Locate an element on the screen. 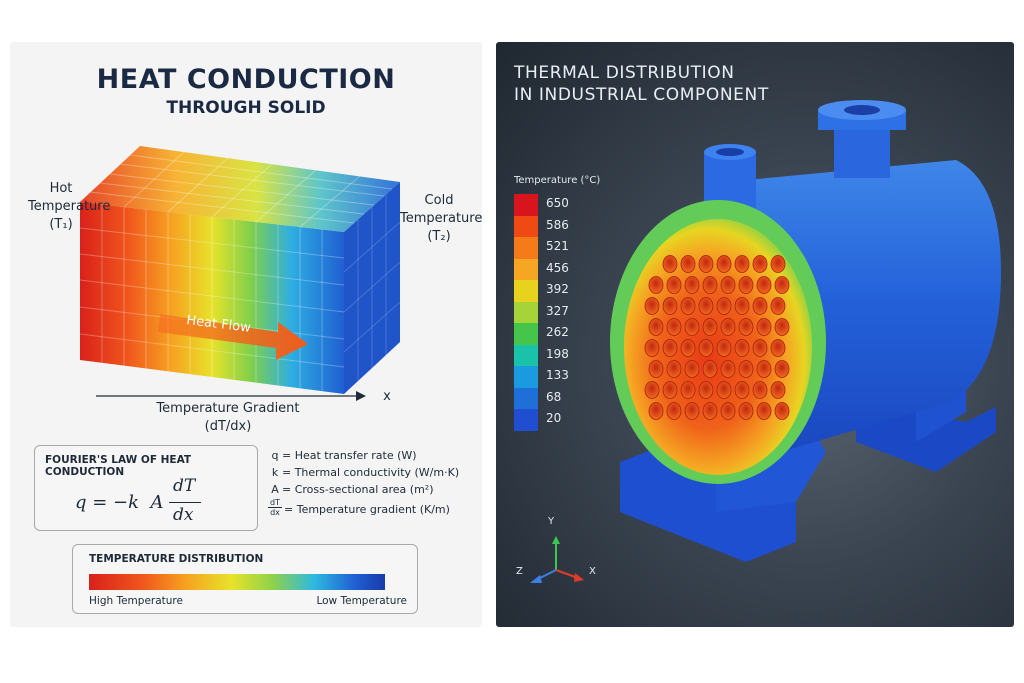  def-k: k = Thermal conductivity (W/m·K) is located at coordinates (365, 472).